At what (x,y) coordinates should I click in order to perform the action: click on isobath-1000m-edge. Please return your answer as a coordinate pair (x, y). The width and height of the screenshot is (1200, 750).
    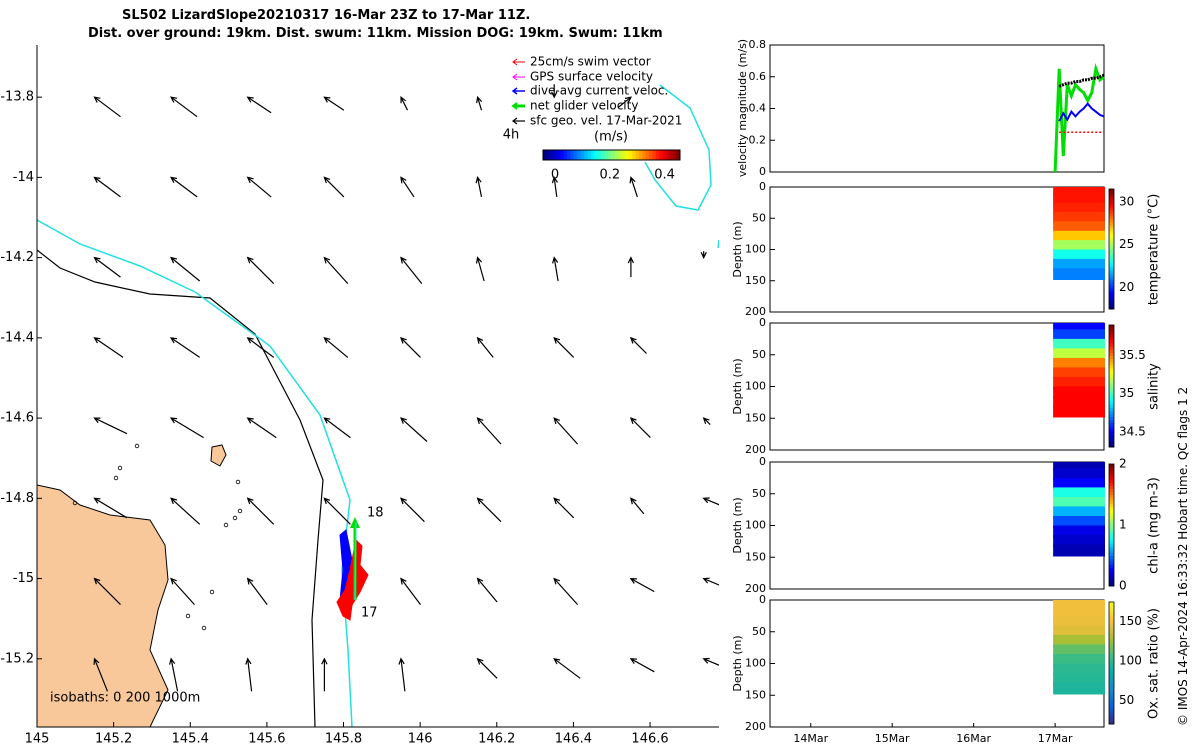
    Looking at the image, I should click on (718, 244).